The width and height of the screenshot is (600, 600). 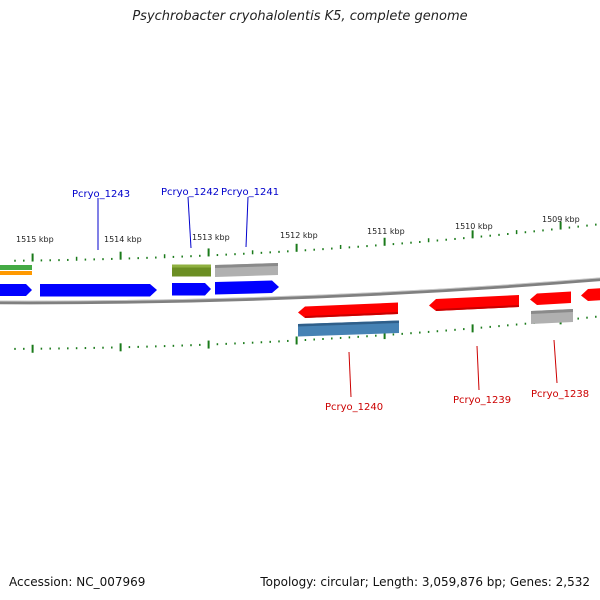 What do you see at coordinates (386, 231) in the screenshot?
I see `scale-label: 1511 kbp` at bounding box center [386, 231].